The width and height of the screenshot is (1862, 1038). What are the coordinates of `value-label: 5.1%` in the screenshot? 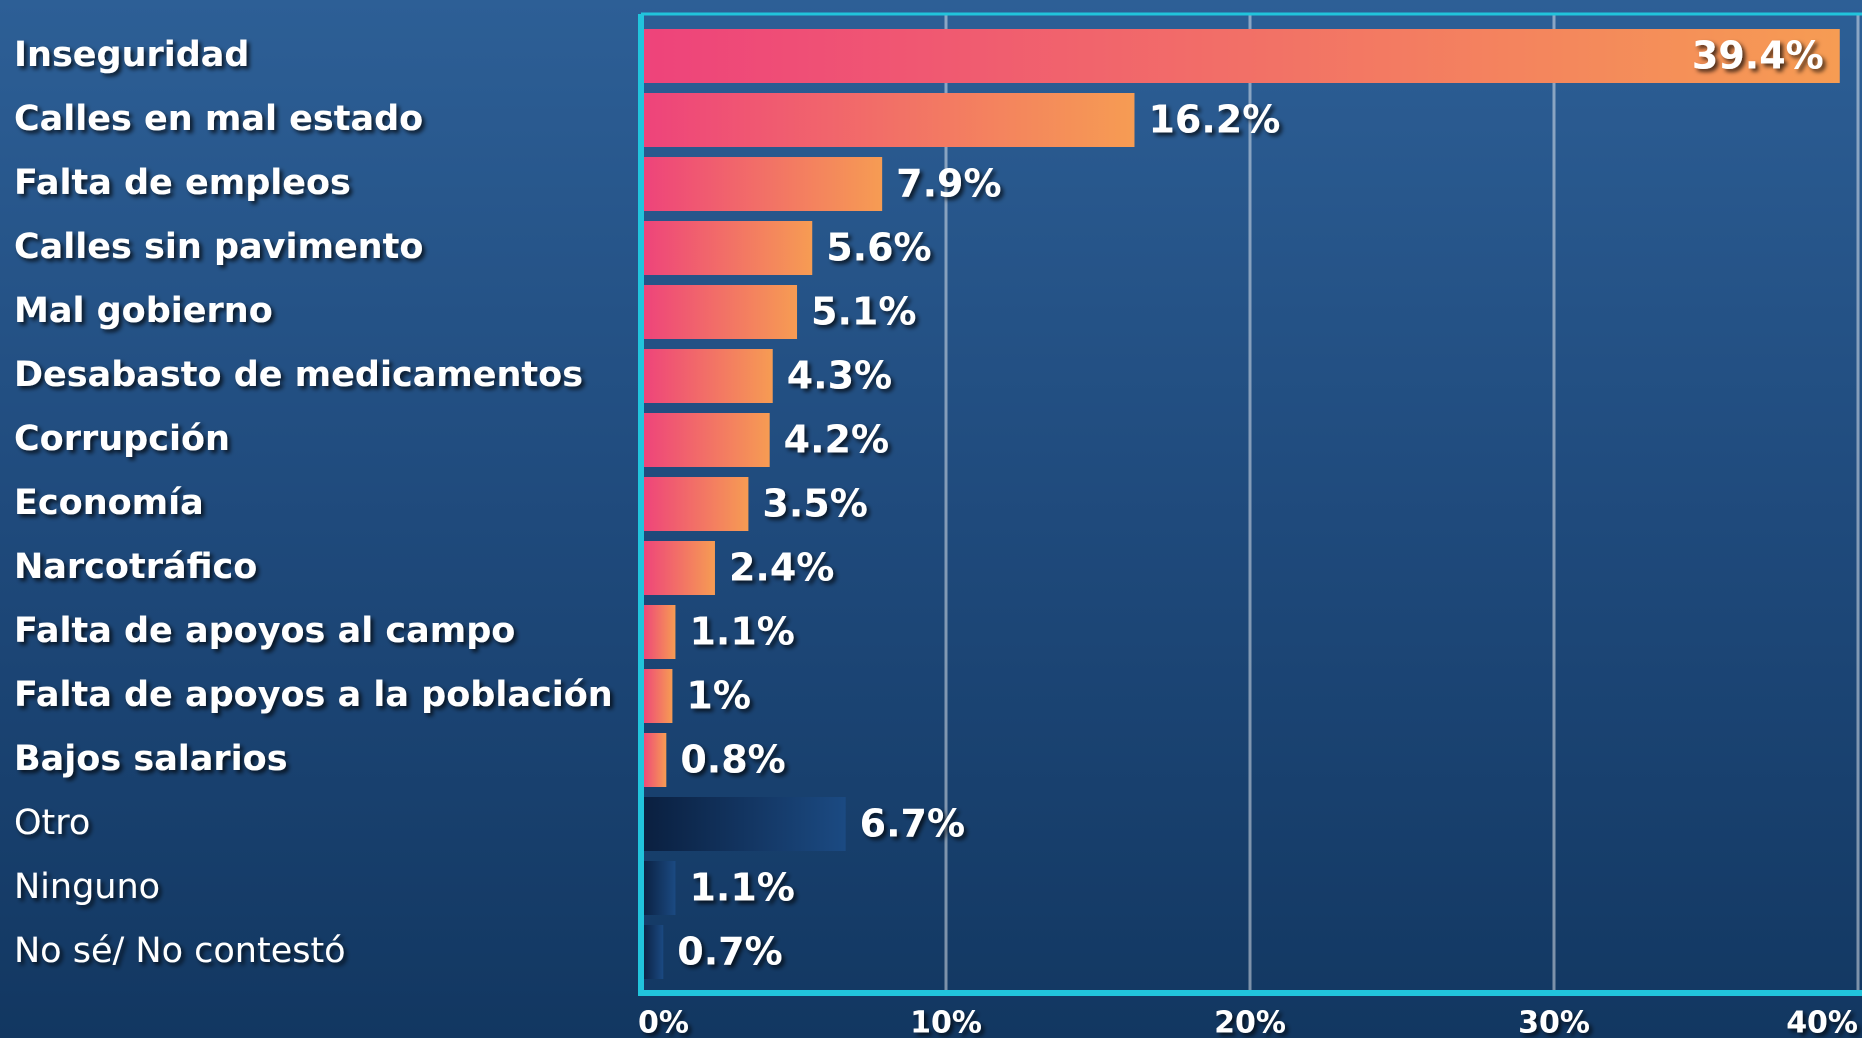 It's located at (863, 312).